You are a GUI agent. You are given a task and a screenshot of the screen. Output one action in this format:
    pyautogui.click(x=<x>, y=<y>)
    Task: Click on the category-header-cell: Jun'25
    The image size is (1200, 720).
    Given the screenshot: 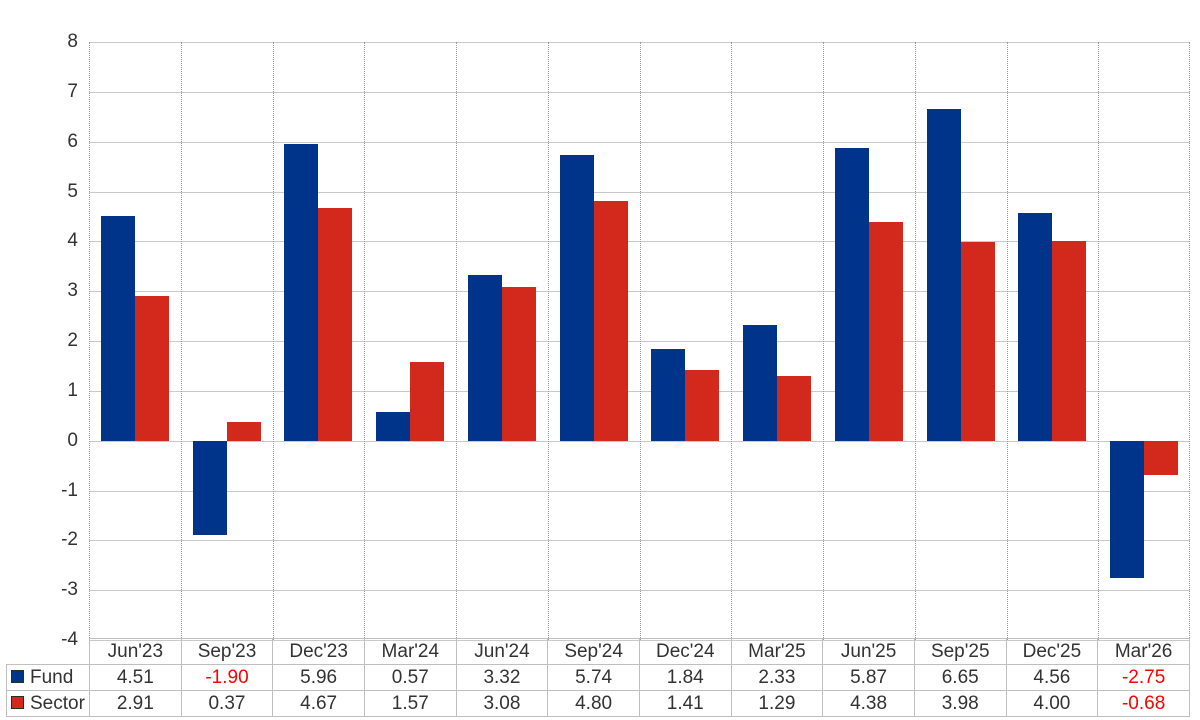 What is the action you would take?
    pyautogui.click(x=868, y=651)
    